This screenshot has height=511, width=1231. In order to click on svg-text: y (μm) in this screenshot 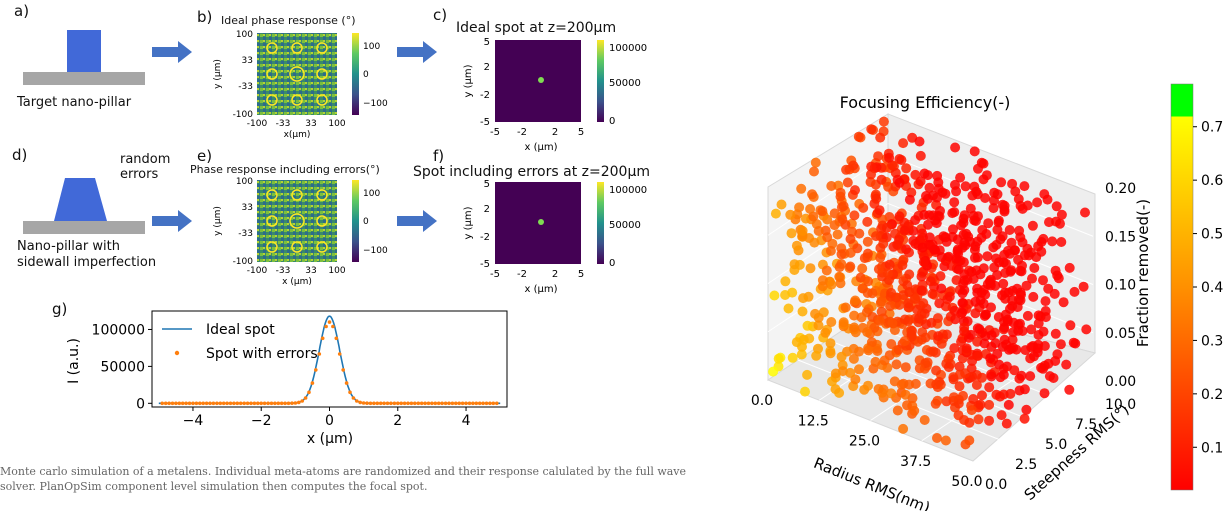, I will do `click(468, 222)`.